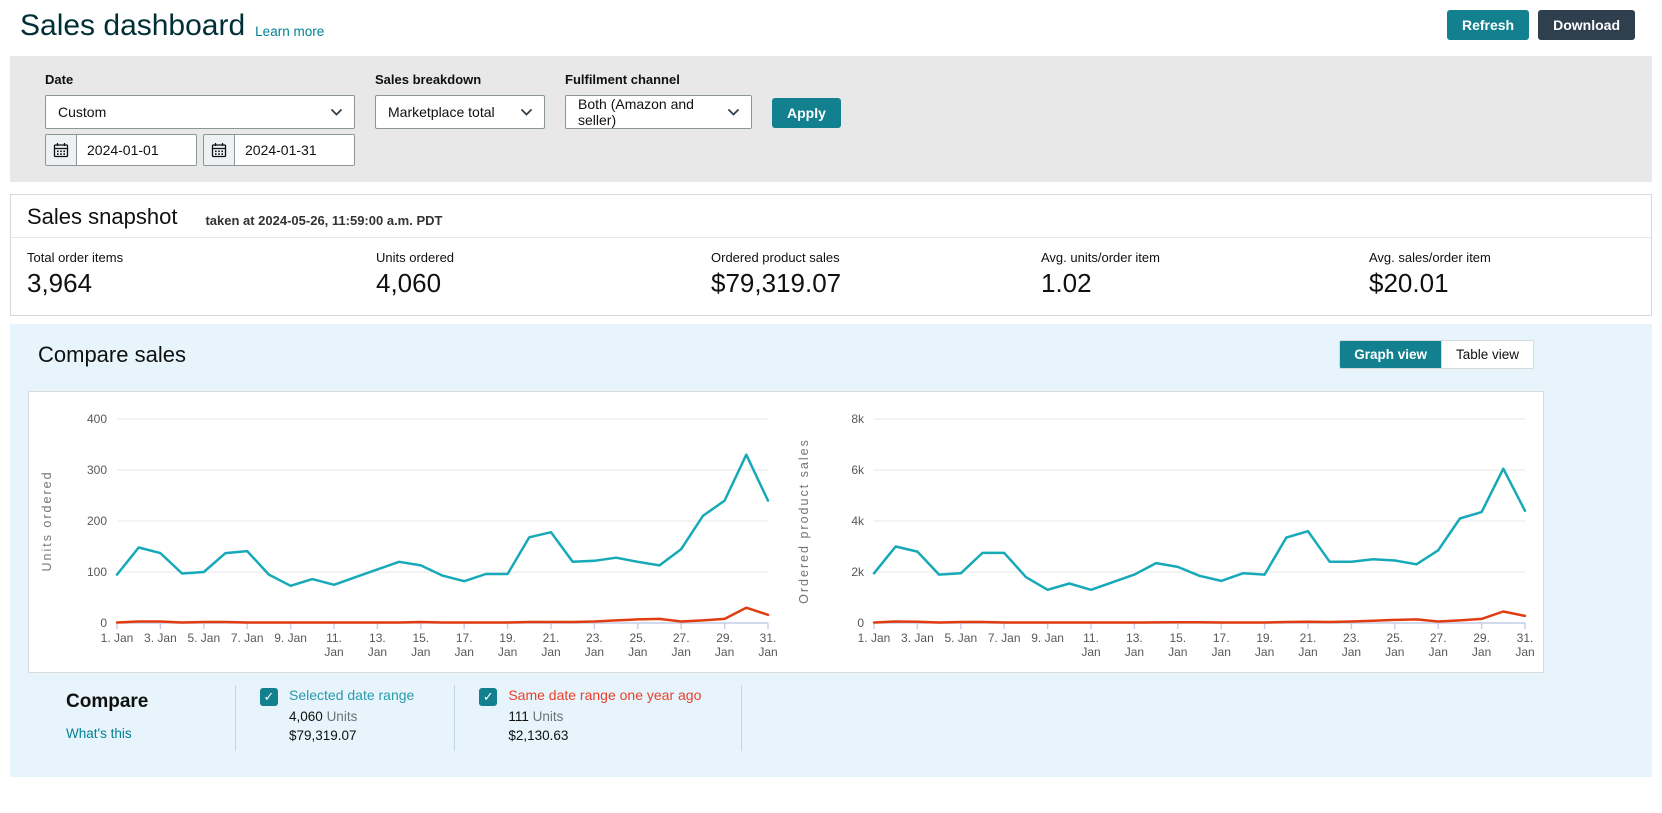 This screenshot has height=813, width=1662. Describe the element at coordinates (97, 521) in the screenshot. I see `svg-text: 200` at that location.